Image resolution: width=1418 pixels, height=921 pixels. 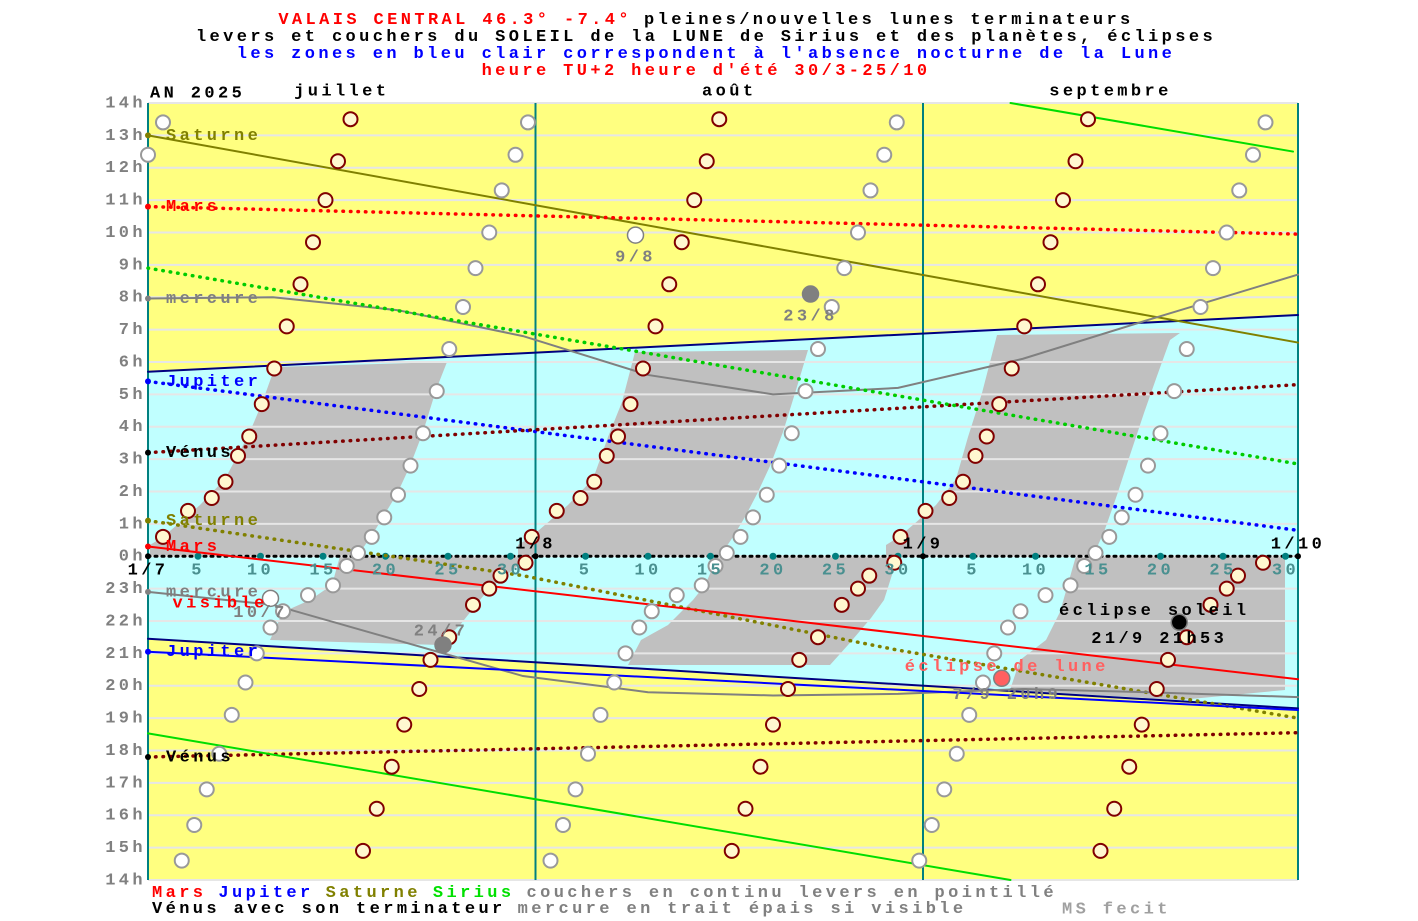 What do you see at coordinates (889, 20) in the screenshot?
I see `title-line-segment: pleines/nouvelles lunes terminateurs` at bounding box center [889, 20].